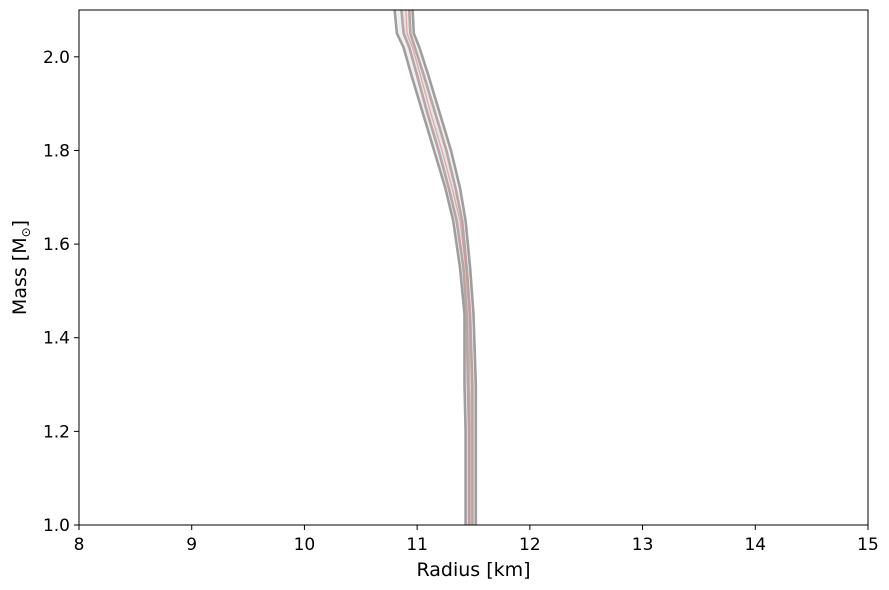 The image size is (889, 590). I want to click on contour-inner-contour-left, so click(435, 267).